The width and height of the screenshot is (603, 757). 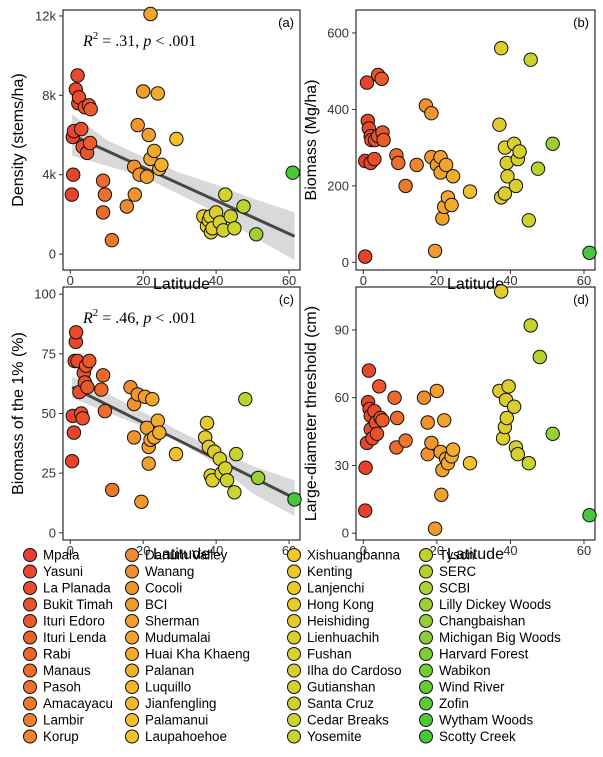 I want to click on legend-label: Fushan, so click(x=329, y=654).